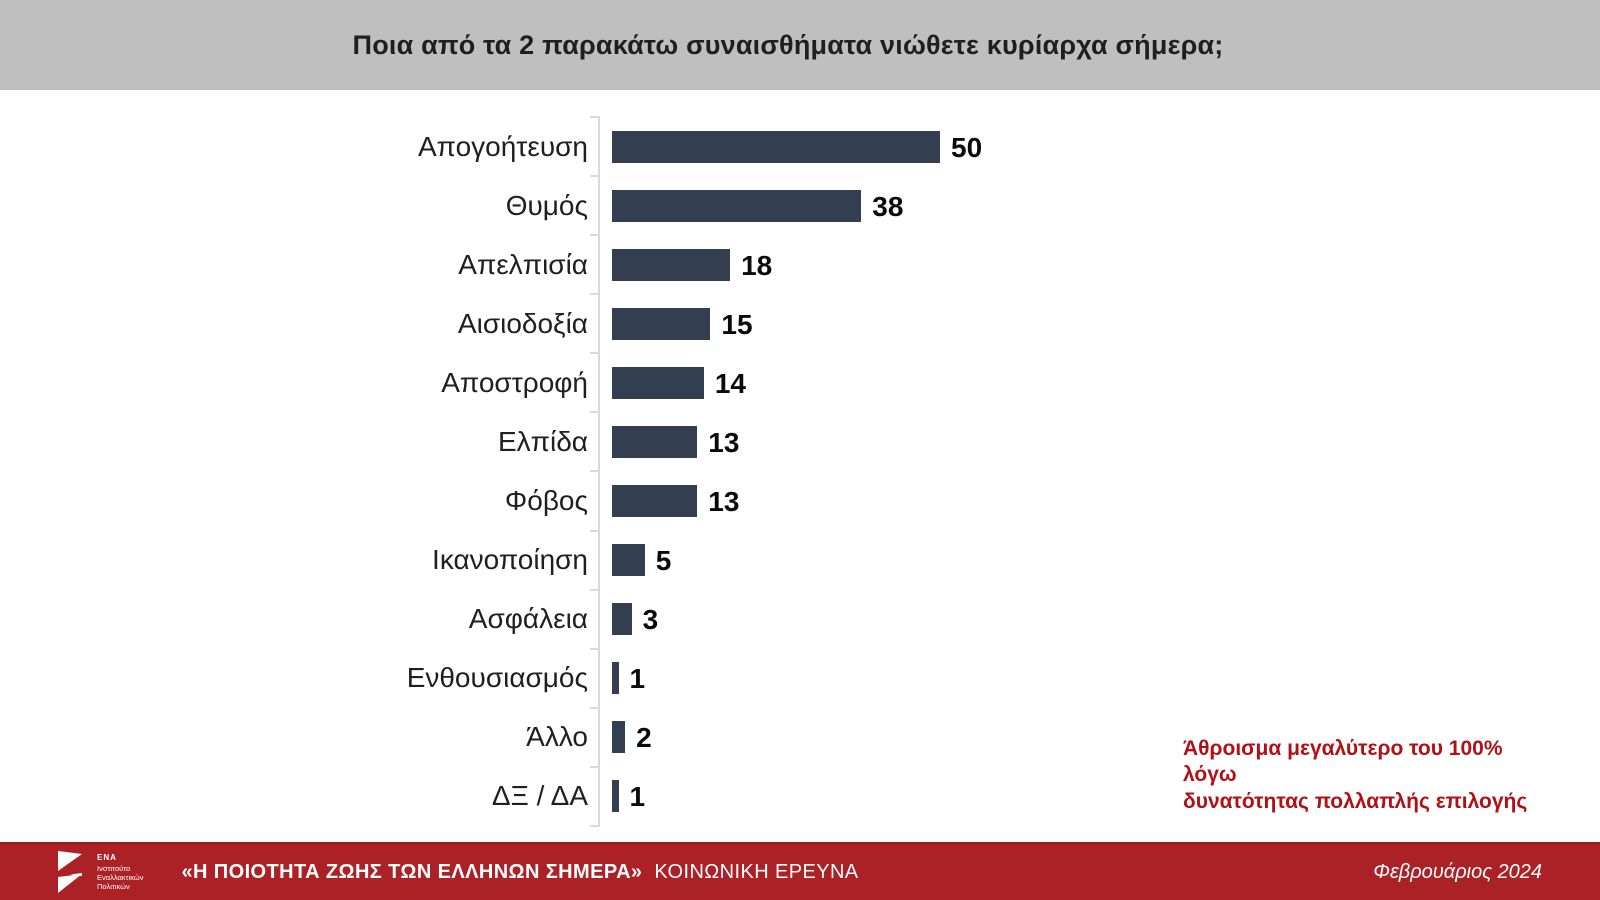 This screenshot has width=1600, height=900. What do you see at coordinates (70, 872) in the screenshot?
I see `ena-logo-icon` at bounding box center [70, 872].